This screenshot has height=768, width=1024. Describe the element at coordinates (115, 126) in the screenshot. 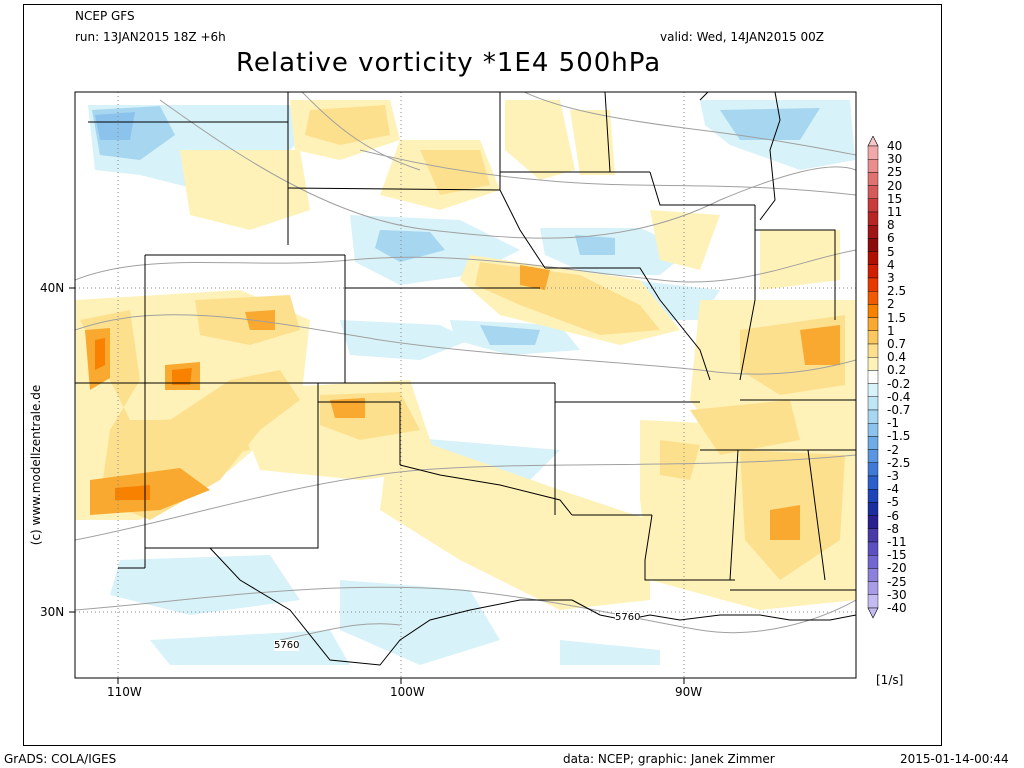

I see `negative-vorticity-shading-strong` at that location.